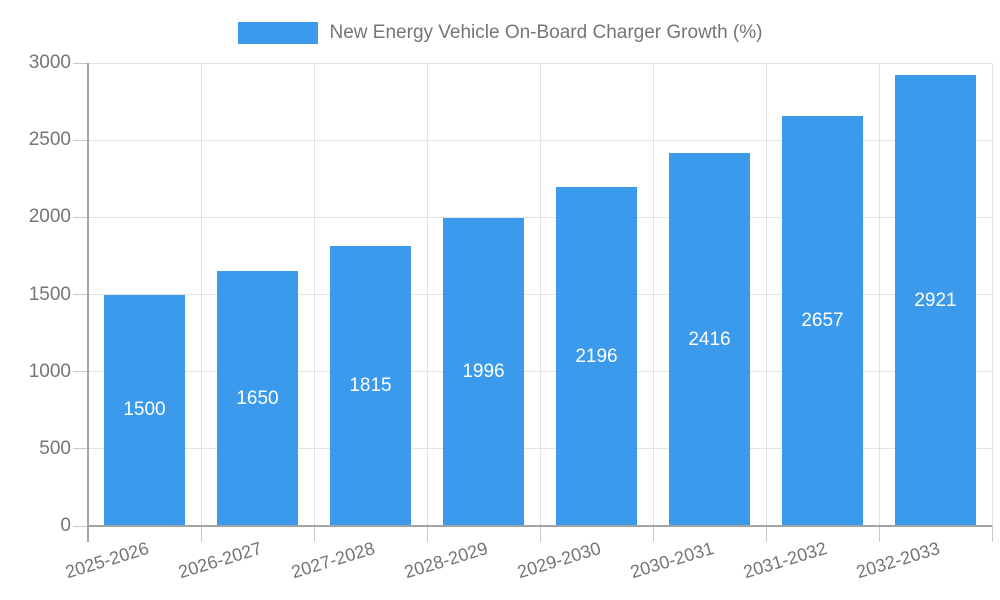 The width and height of the screenshot is (1000, 600). I want to click on bar-value-label: 1996, so click(483, 371).